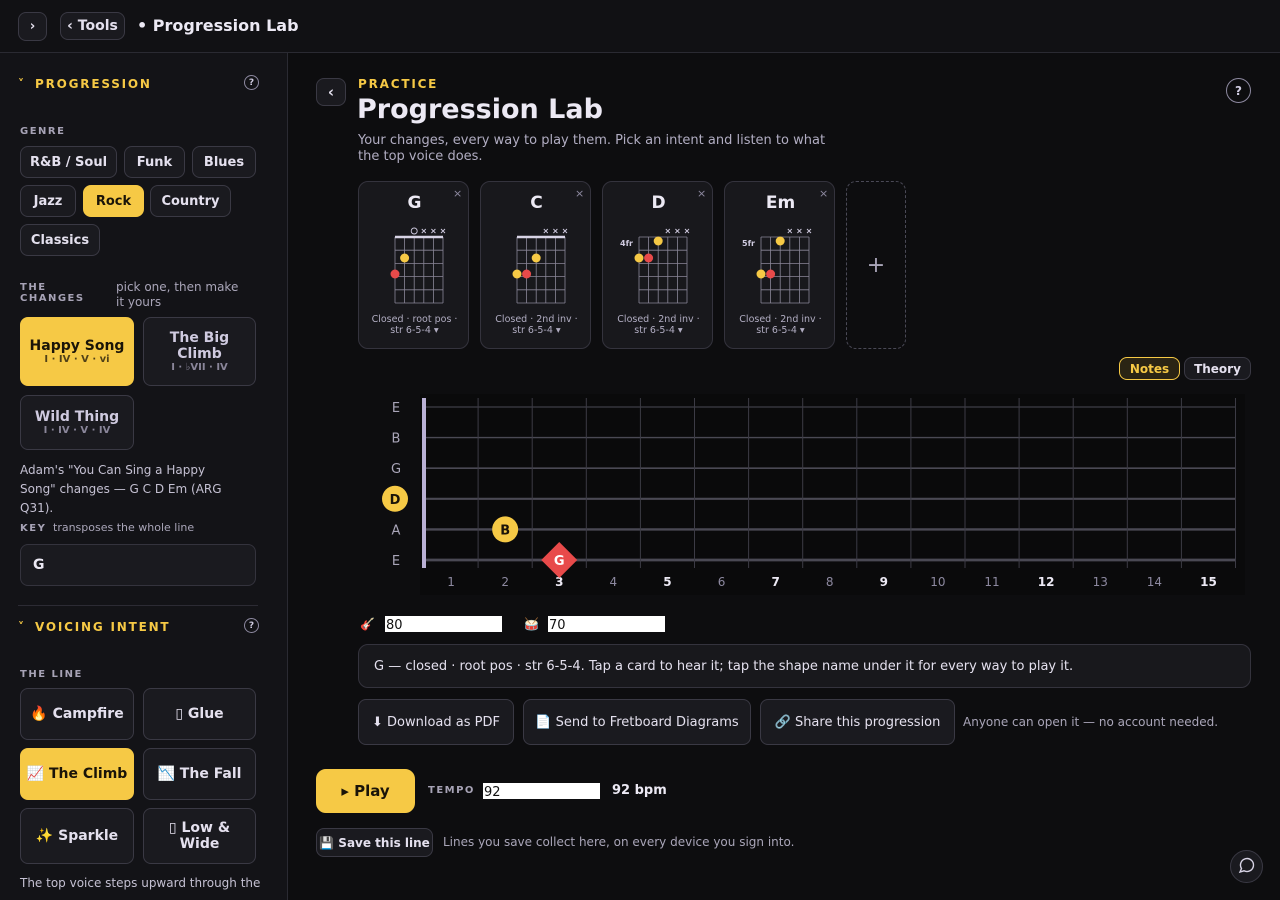  I want to click on add-card: +, so click(876, 265).